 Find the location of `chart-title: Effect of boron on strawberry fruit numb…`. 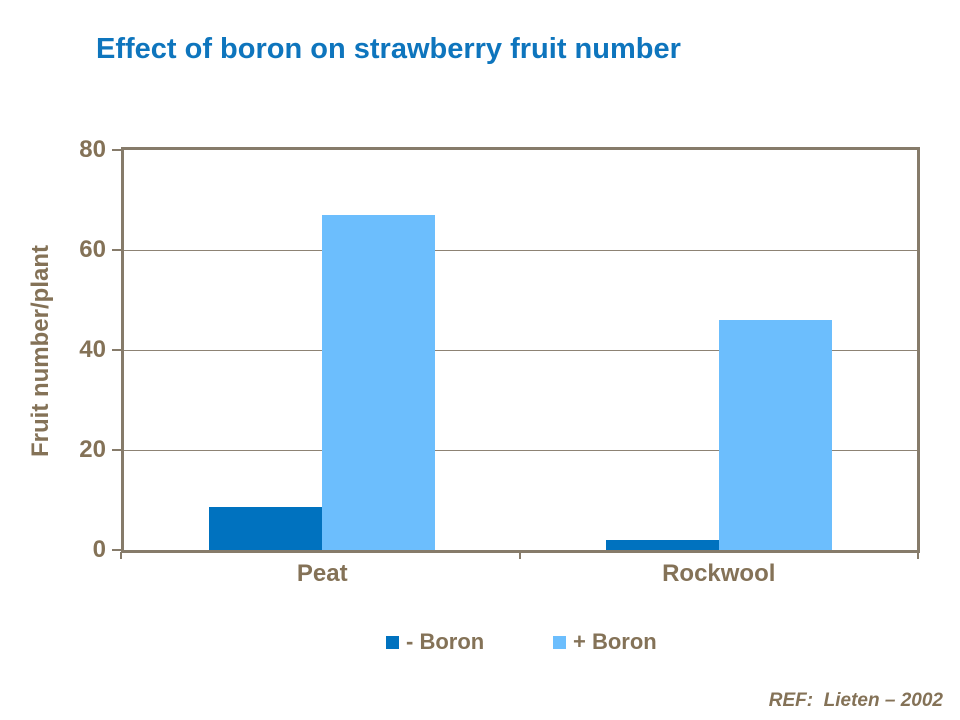

chart-title: Effect of boron on strawberry fruit numb… is located at coordinates (388, 49).